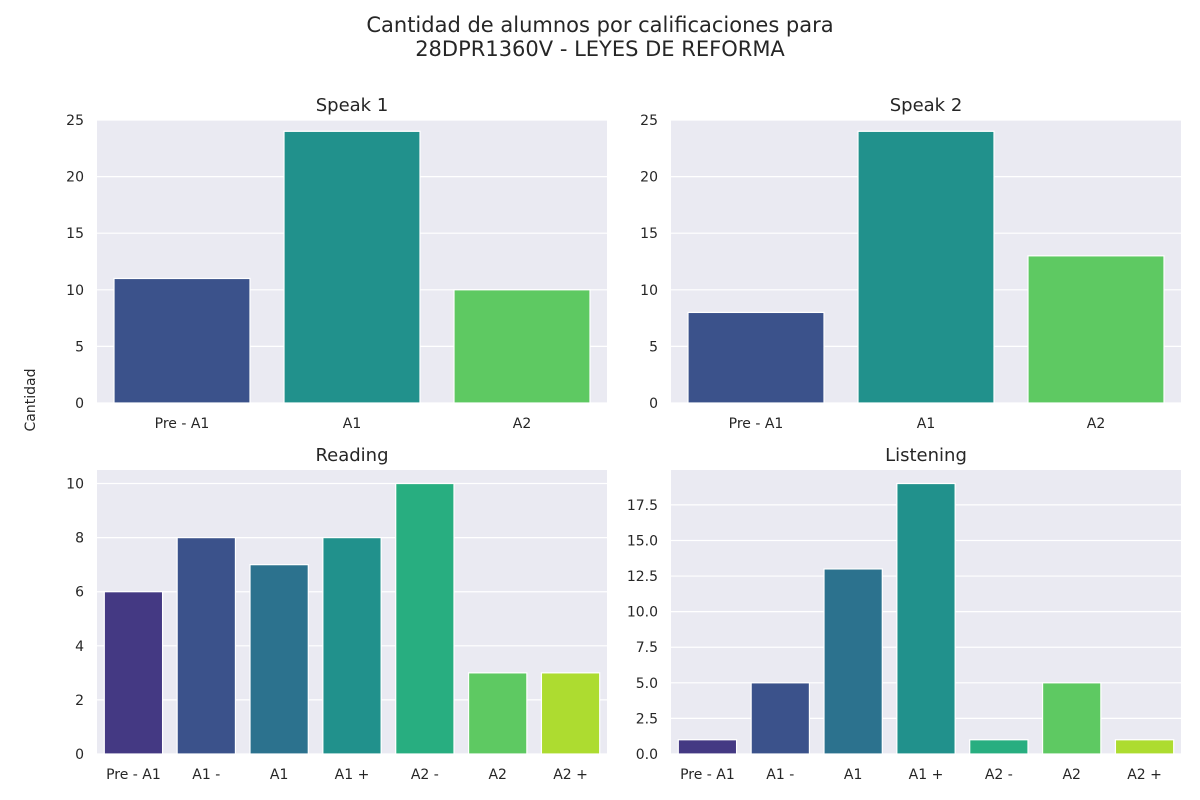  What do you see at coordinates (351, 455) in the screenshot?
I see `subplot-title: Reading` at bounding box center [351, 455].